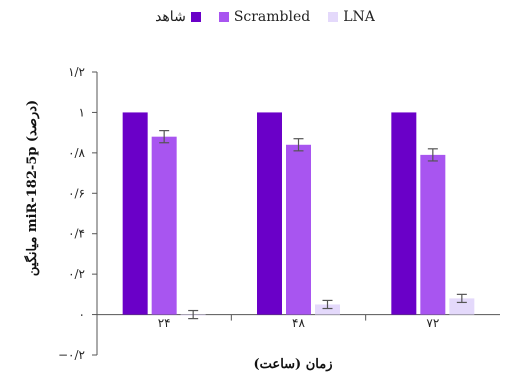  What do you see at coordinates (76, 274) in the screenshot?
I see `y-tick-label: ۰/۲` at bounding box center [76, 274].